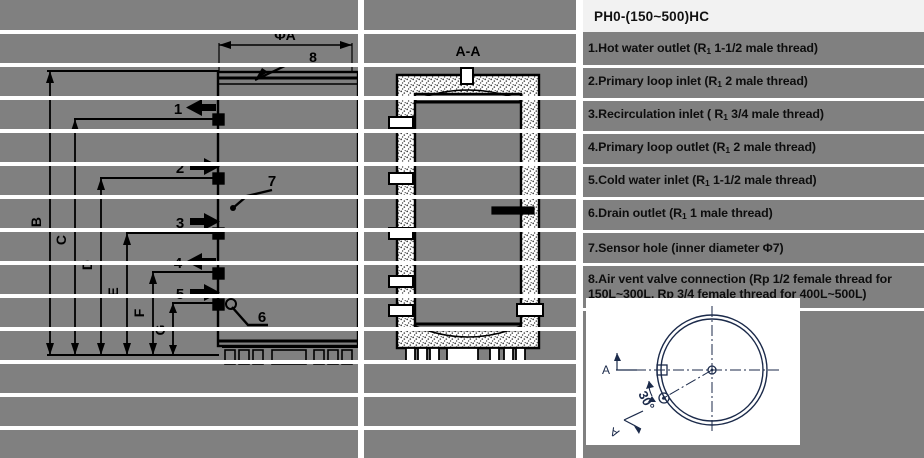 This screenshot has height=458, width=924. What do you see at coordinates (466, 202) in the screenshot?
I see `section-svg: A-A` at bounding box center [466, 202].